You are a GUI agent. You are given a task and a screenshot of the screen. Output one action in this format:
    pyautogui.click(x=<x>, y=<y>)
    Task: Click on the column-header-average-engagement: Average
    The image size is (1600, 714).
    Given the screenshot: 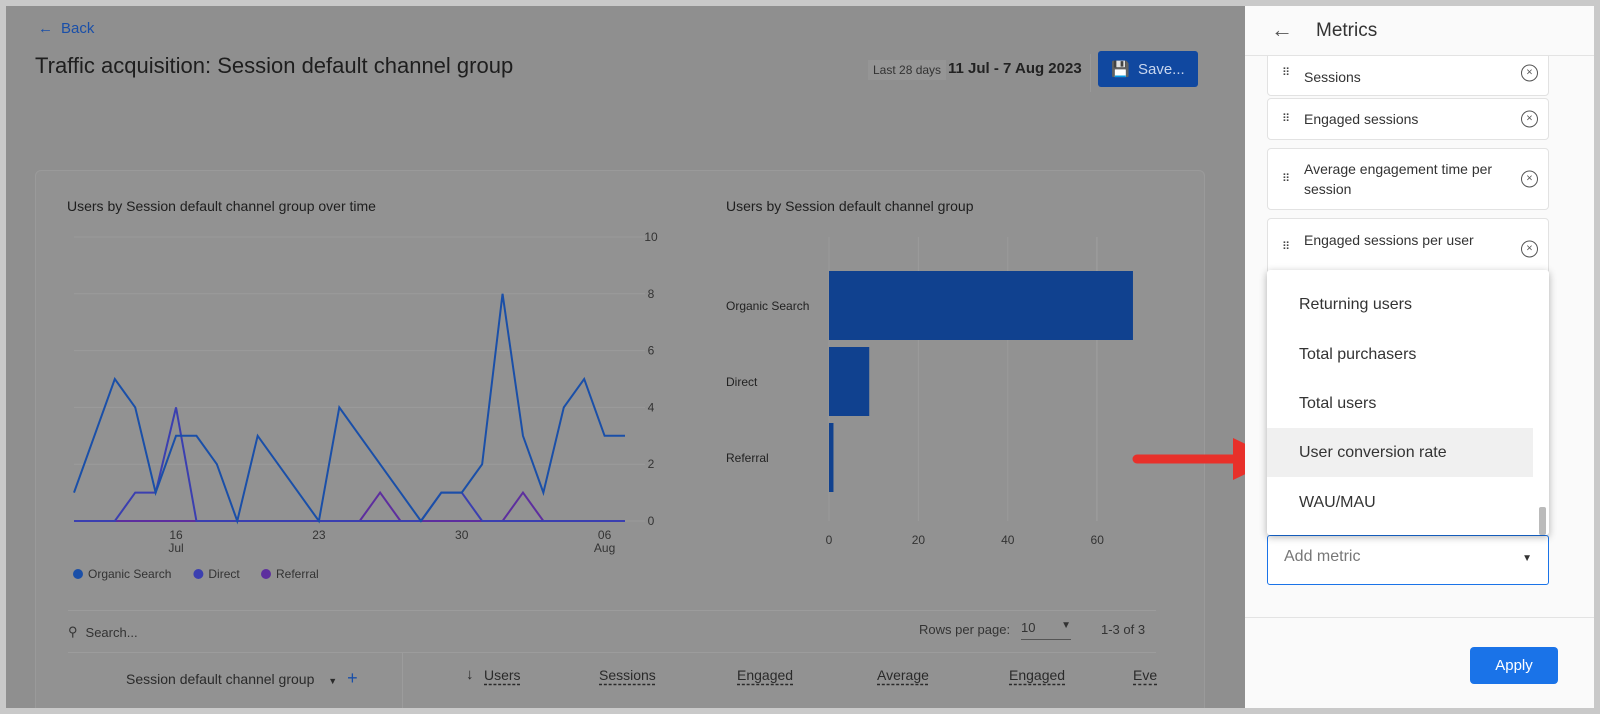 What is the action you would take?
    pyautogui.click(x=903, y=675)
    